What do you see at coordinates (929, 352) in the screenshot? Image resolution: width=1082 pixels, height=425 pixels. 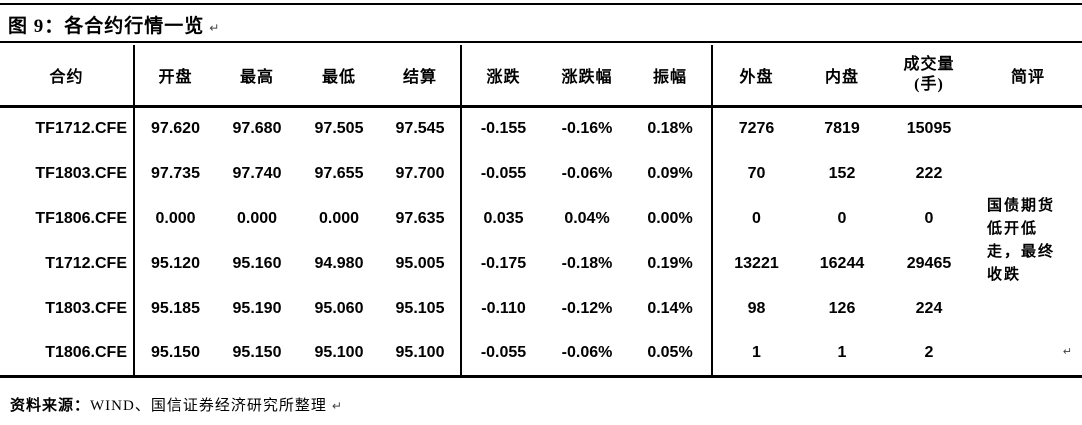 I see `cell-volume: 2` at bounding box center [929, 352].